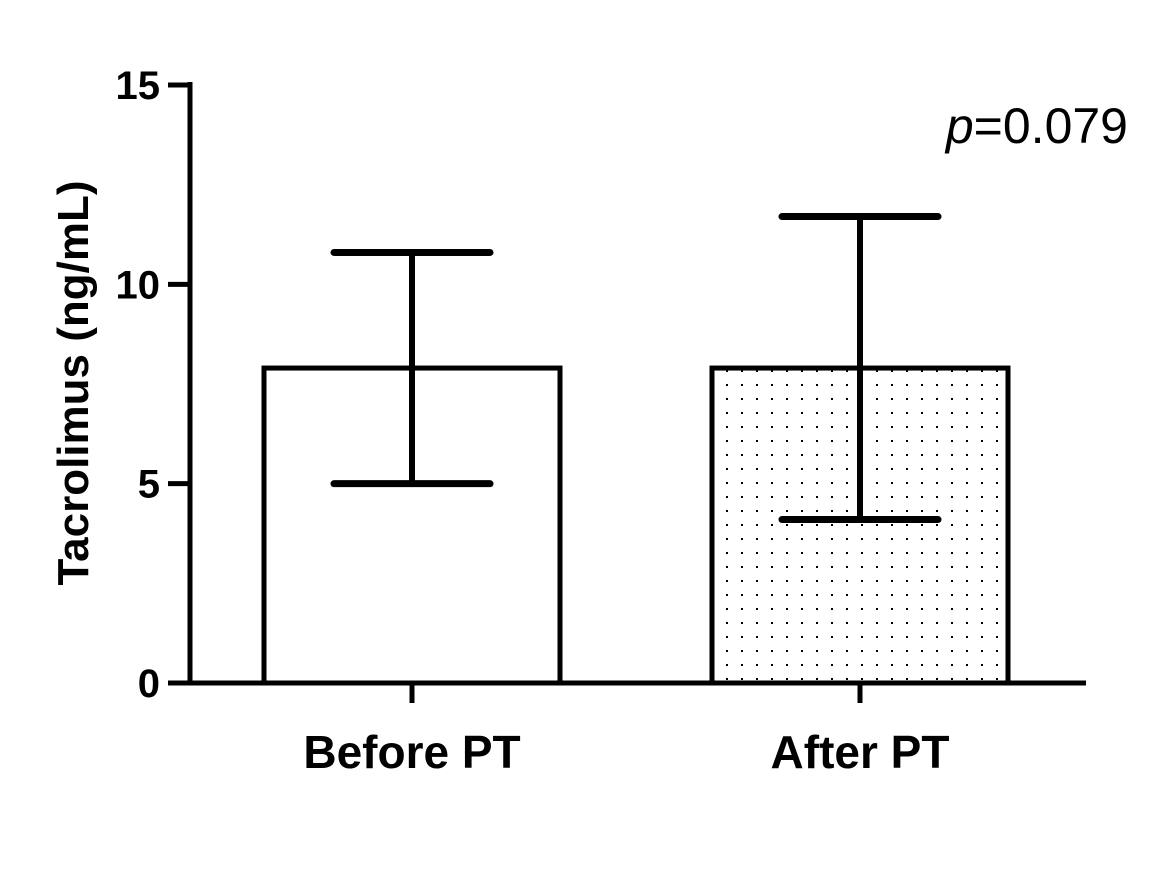  What do you see at coordinates (860, 752) in the screenshot?
I see `x-tick-label-after-pt: After PT` at bounding box center [860, 752].